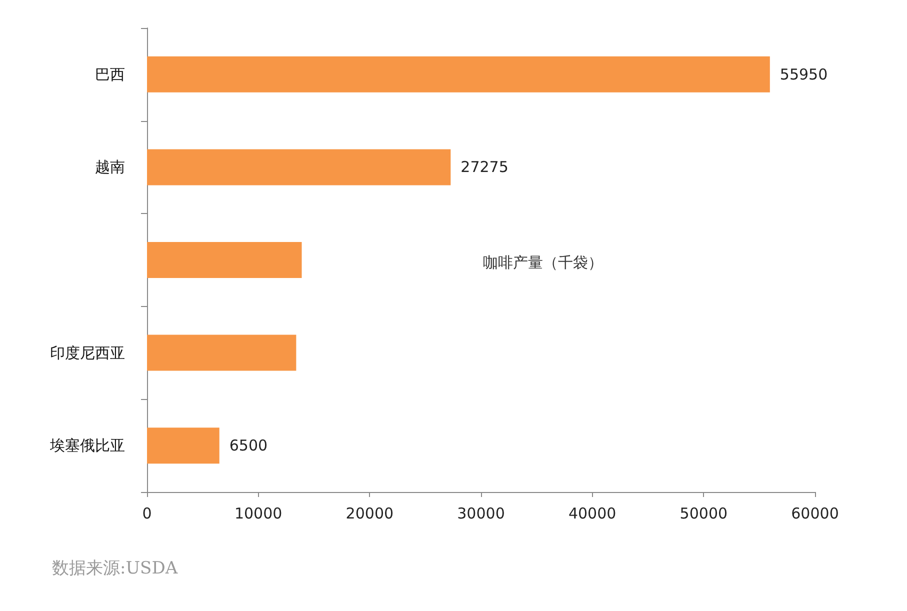 This screenshot has width=907, height=611. Describe the element at coordinates (147, 513) in the screenshot. I see `x-tick-label: 0` at that location.